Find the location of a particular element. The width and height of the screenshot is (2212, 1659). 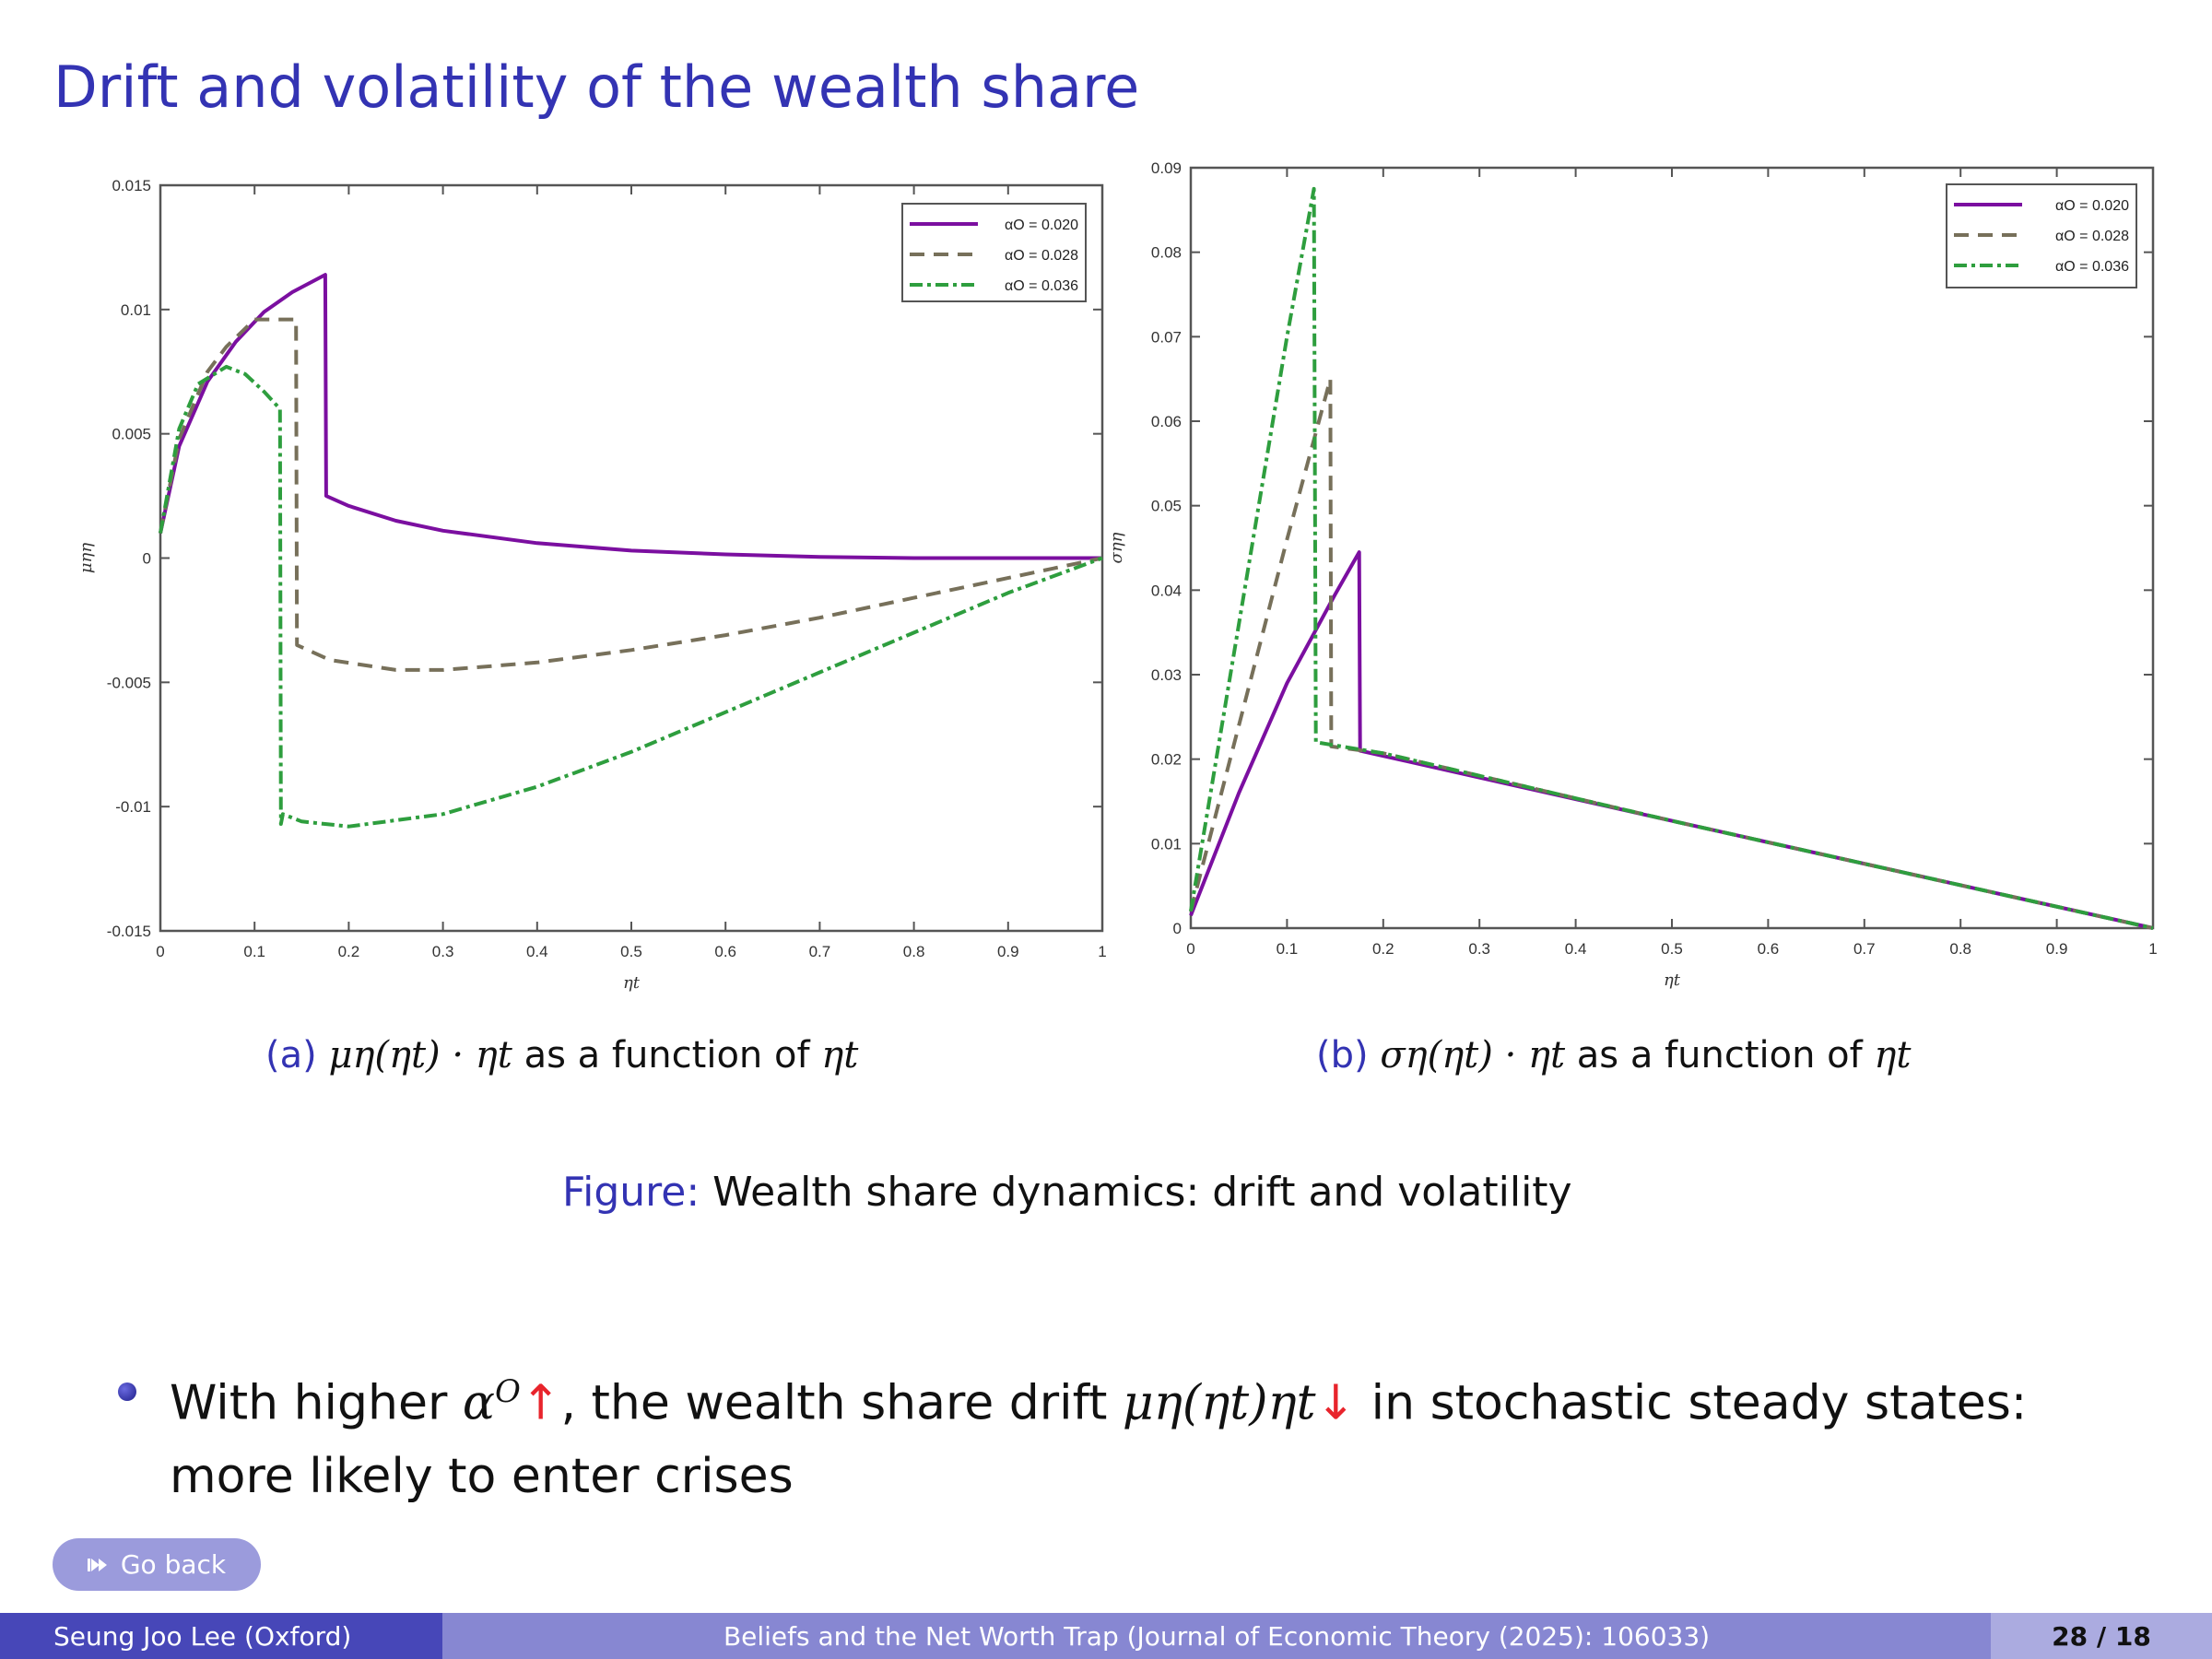

caption-b: (b) ση(ηt) · ηt as a function of ηt is located at coordinates (1613, 1055).